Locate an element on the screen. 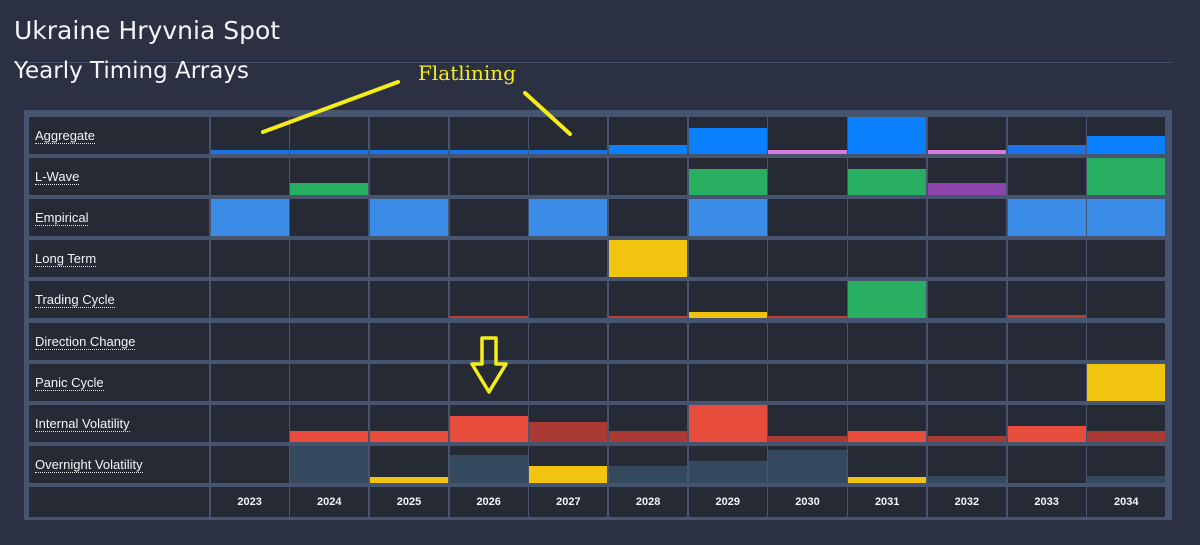 The width and height of the screenshot is (1200, 545). row-label: L-Wave is located at coordinates (57, 177).